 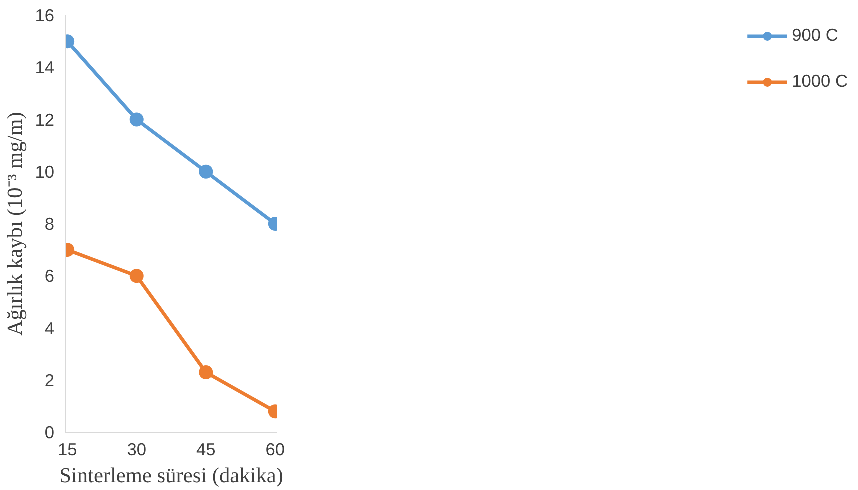 What do you see at coordinates (49, 276) in the screenshot?
I see `y-tick-label: 6` at bounding box center [49, 276].